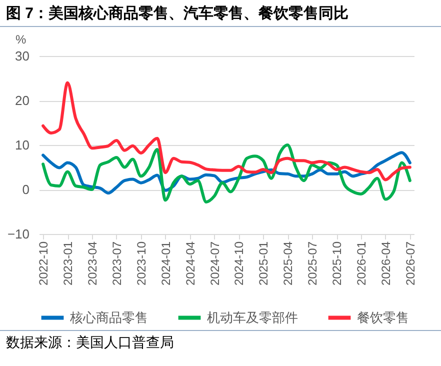 This screenshot has width=441, height=366. What do you see at coordinates (22, 100) in the screenshot?
I see `y-tick-label: 20` at bounding box center [22, 100].